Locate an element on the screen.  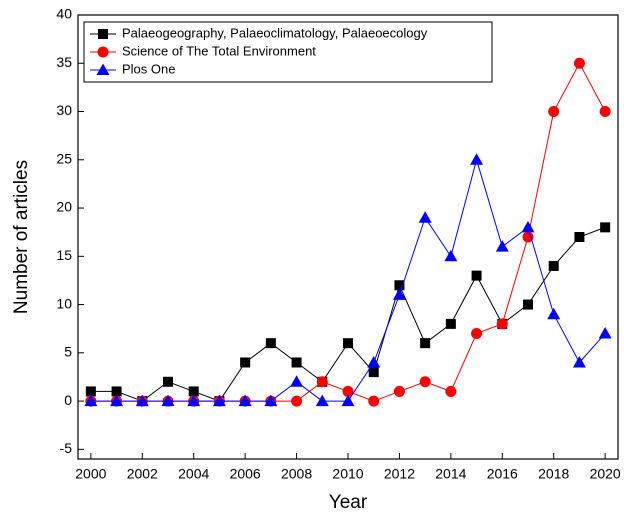
legend-label: Science of The Total Environment is located at coordinates (219, 50).